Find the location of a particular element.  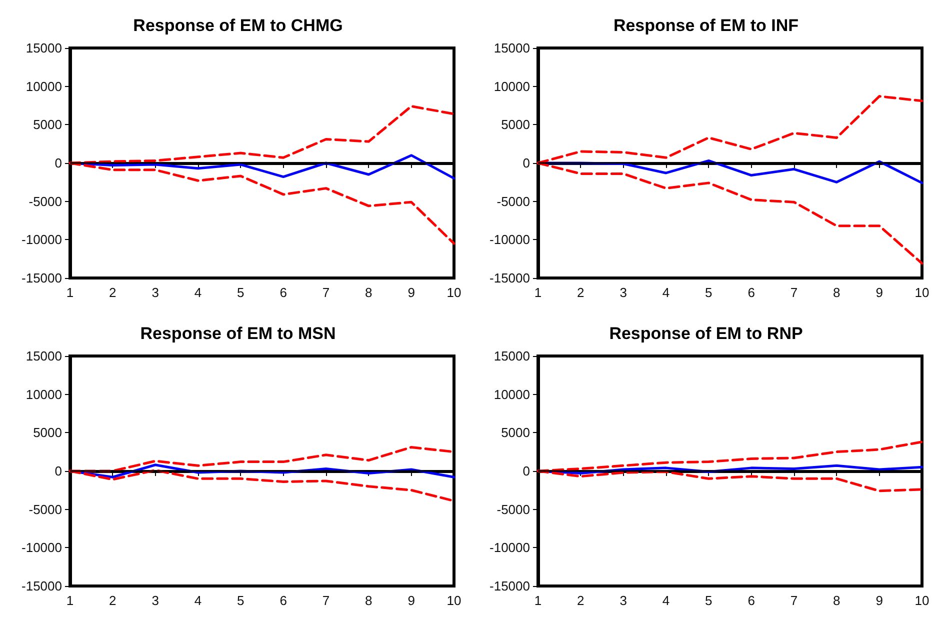

chart-title: Response of EM to INF is located at coordinates (706, 25).